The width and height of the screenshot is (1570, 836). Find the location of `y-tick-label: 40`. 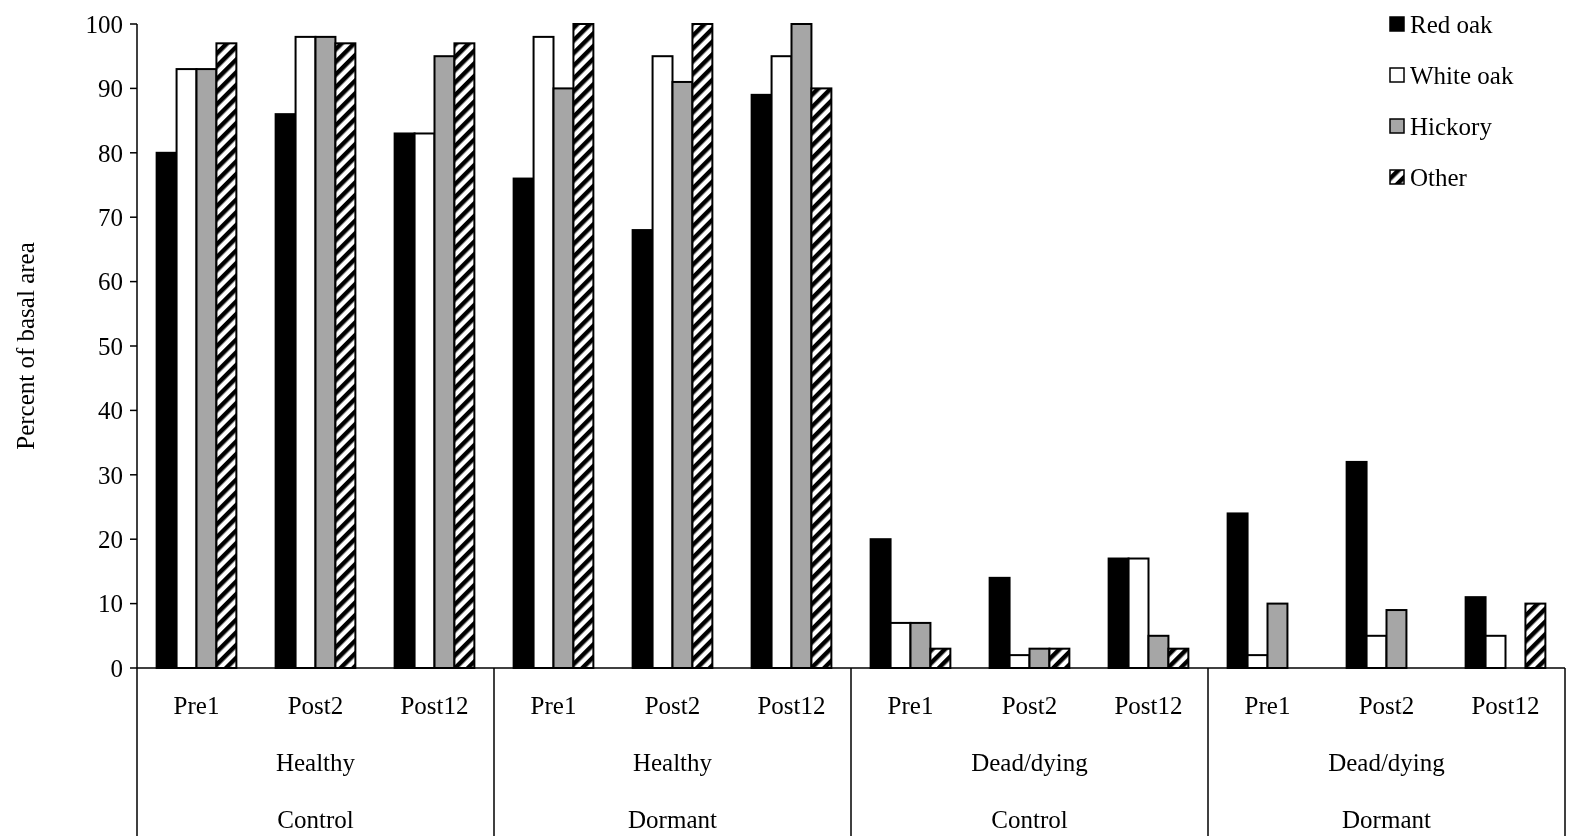

y-tick-label: 40 is located at coordinates (110, 411).